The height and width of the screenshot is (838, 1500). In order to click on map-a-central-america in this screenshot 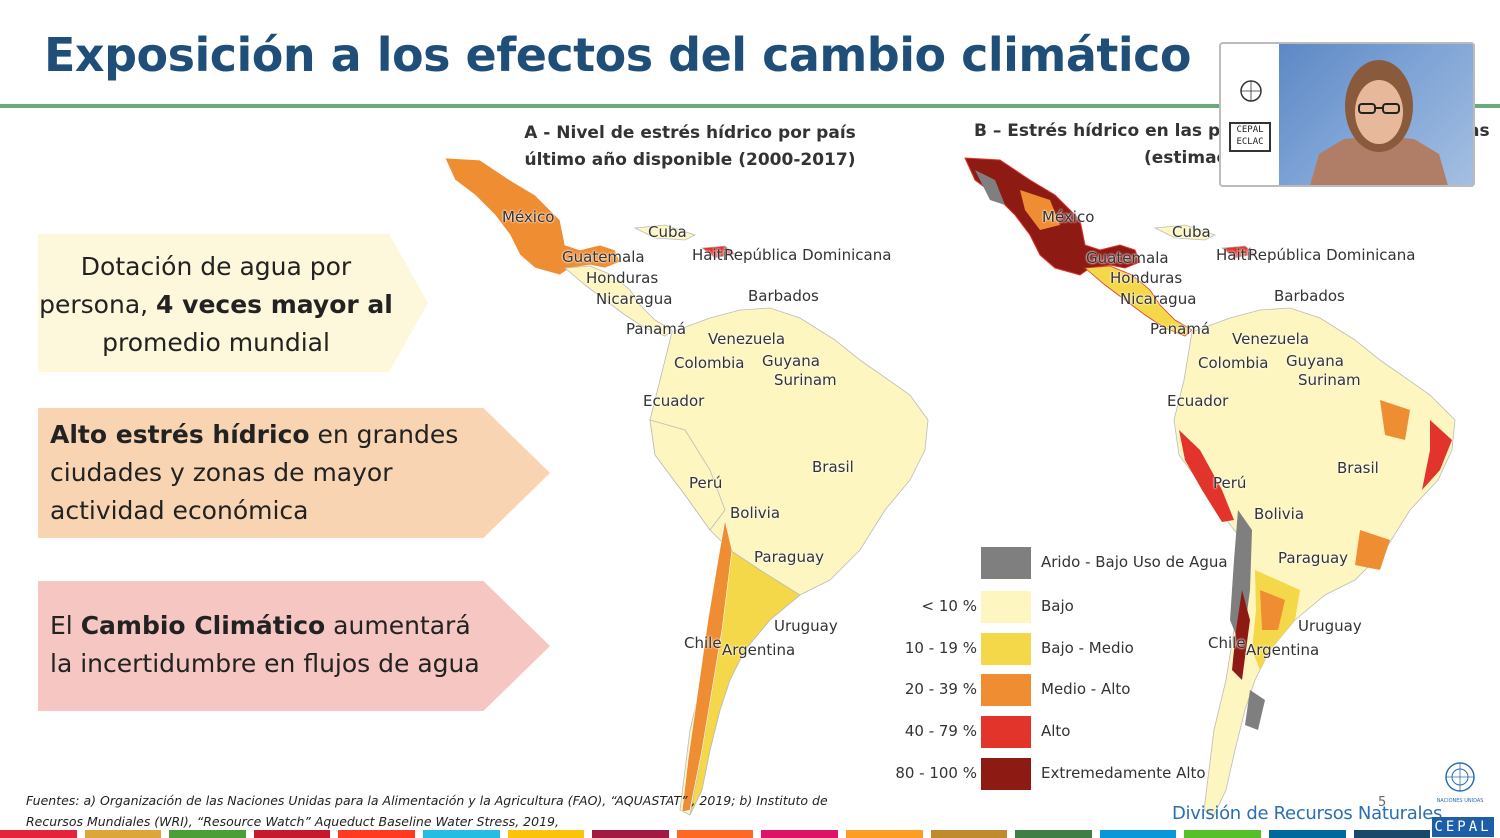, I will do `click(618, 301)`.